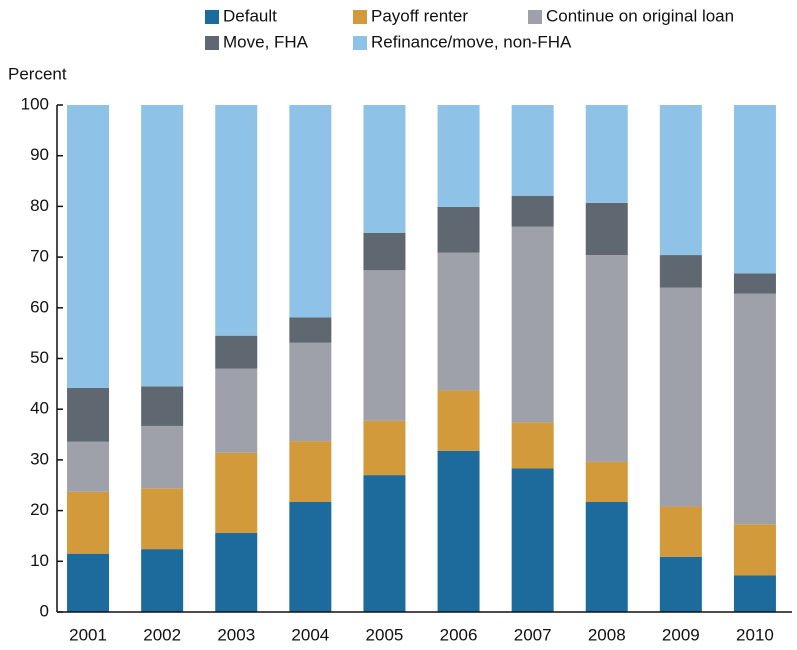 The width and height of the screenshot is (797, 650). Describe the element at coordinates (39, 306) in the screenshot. I see `y-tick-label: 60` at that location.